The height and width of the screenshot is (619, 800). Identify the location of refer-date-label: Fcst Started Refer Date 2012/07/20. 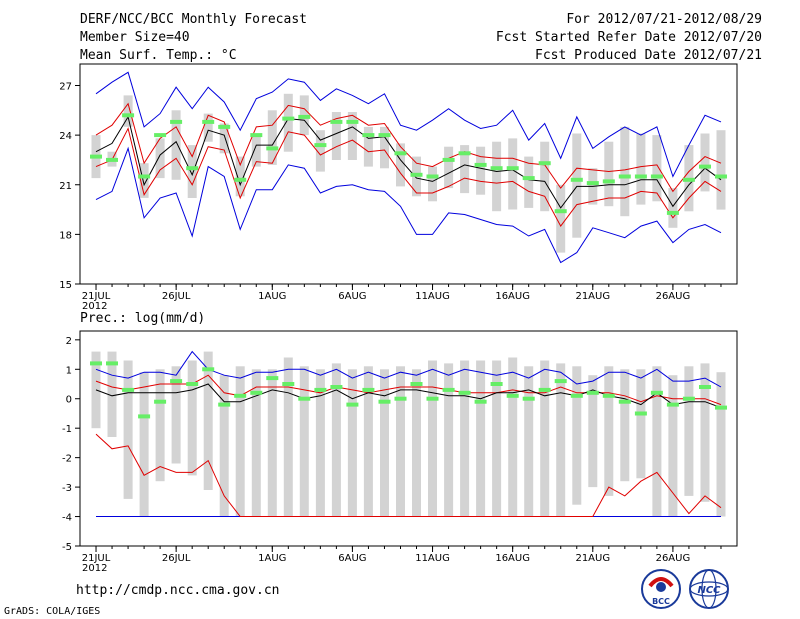
(628, 37).